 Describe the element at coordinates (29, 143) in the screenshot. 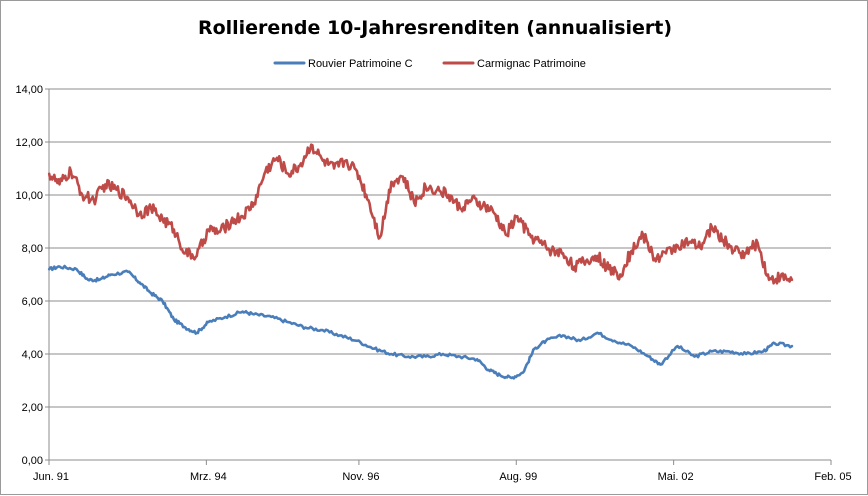

I see `y-tick-label: 12,00` at that location.